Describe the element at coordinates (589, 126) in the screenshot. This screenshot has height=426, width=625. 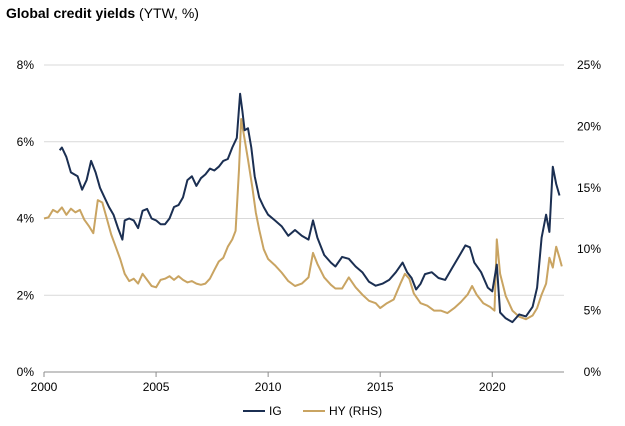
I see `y-right-tick-label: 20%` at that location.